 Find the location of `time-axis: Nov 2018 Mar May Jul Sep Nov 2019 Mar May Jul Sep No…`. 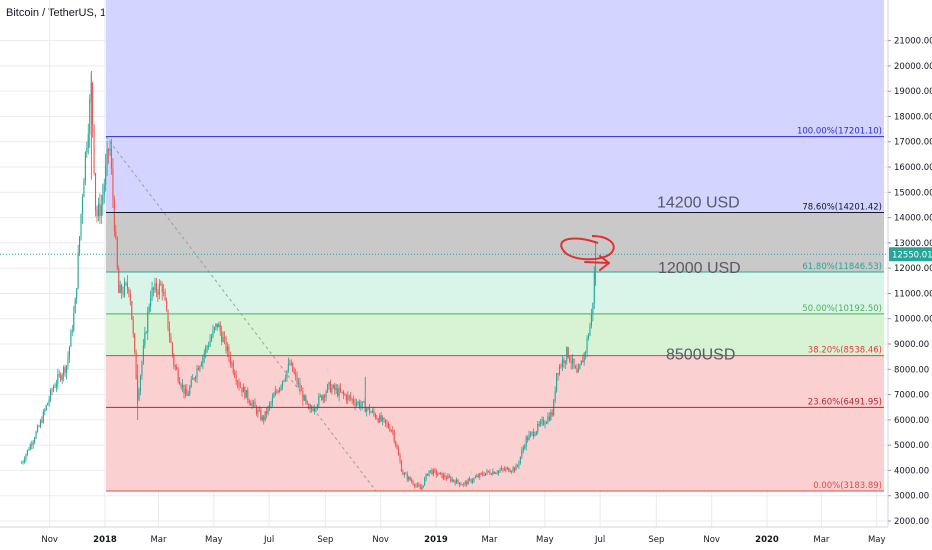

time-axis: Nov 2018 Mar May Jul Sep Nov 2019 Mar May Jul Sep No… is located at coordinates (466, 538).